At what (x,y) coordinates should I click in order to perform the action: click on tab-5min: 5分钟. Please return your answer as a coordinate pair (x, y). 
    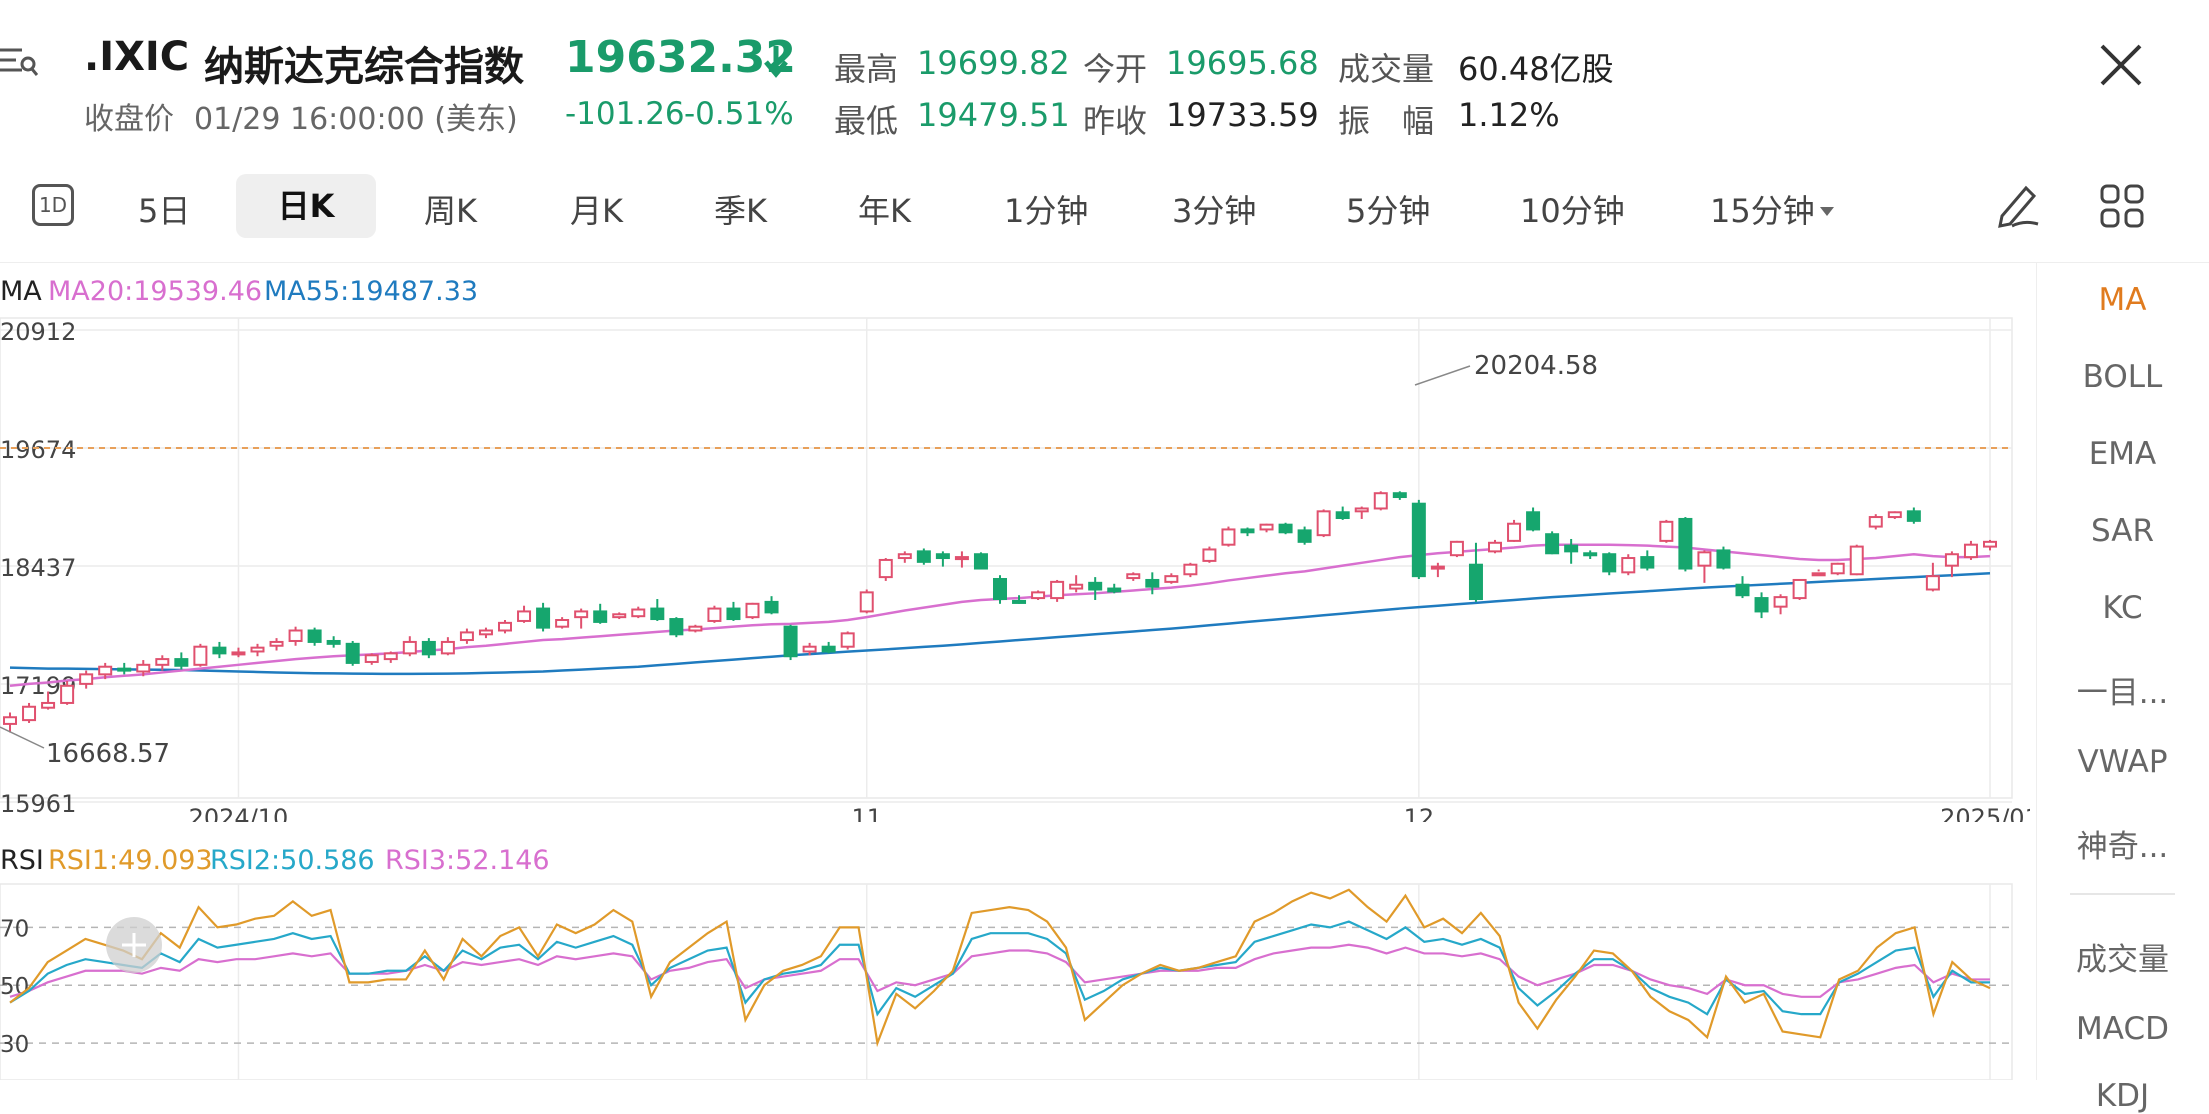
    Looking at the image, I should click on (1388, 211).